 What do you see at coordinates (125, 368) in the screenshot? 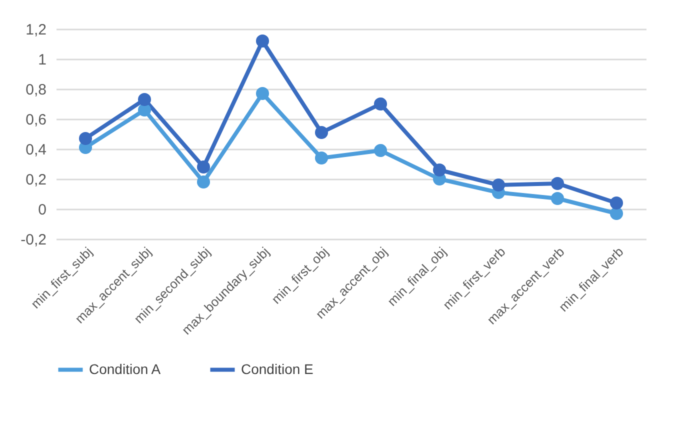
I see `legend-label: Condition A` at bounding box center [125, 368].